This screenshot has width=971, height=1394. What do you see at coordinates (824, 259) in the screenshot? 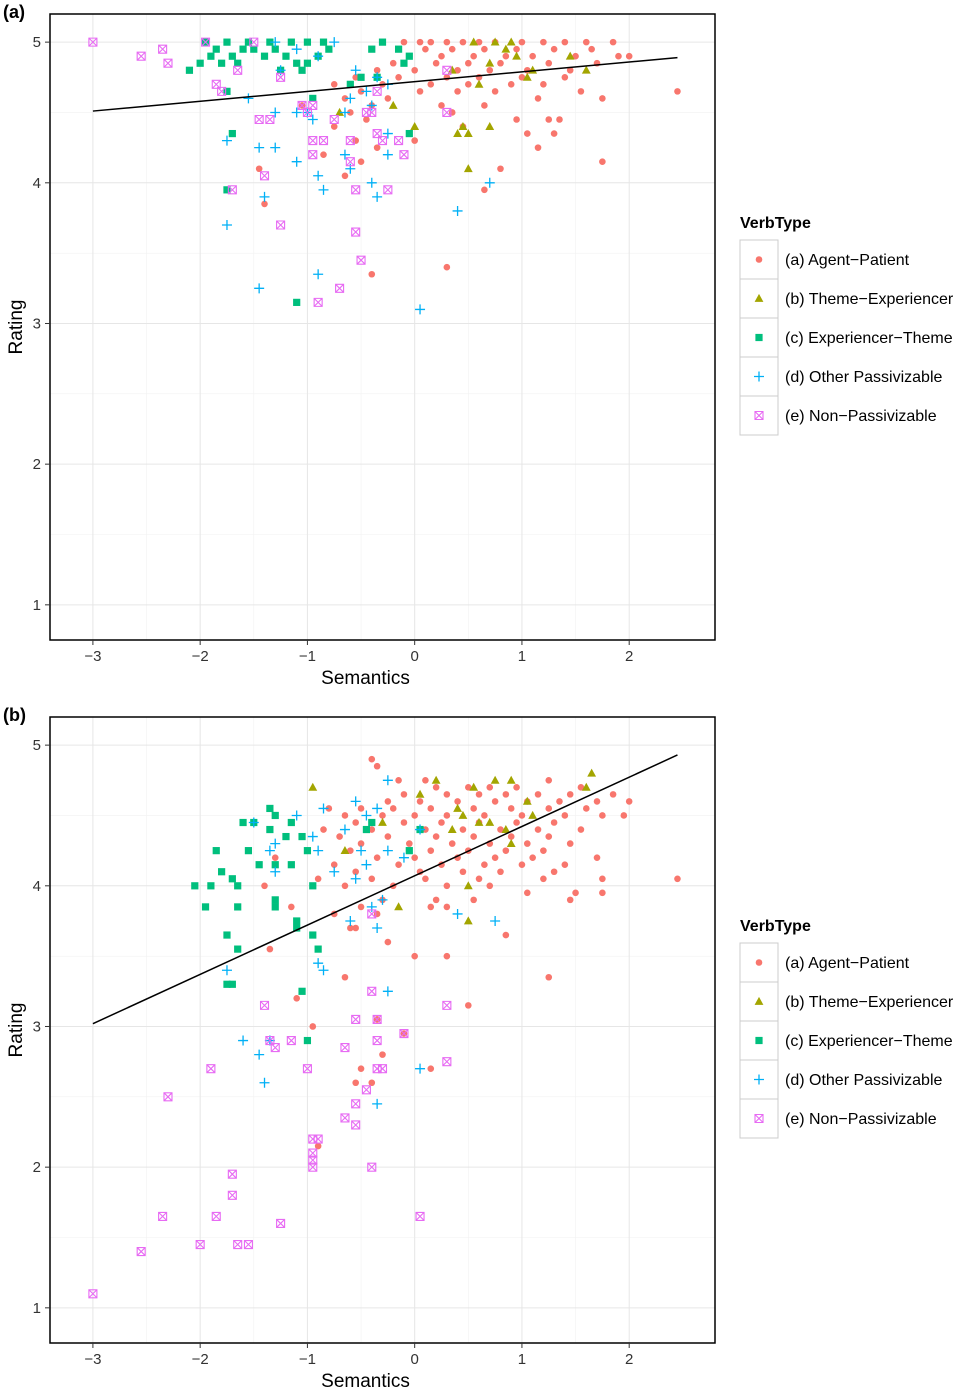
I see `legend-item: (a) Agent−Patient` at bounding box center [824, 259].